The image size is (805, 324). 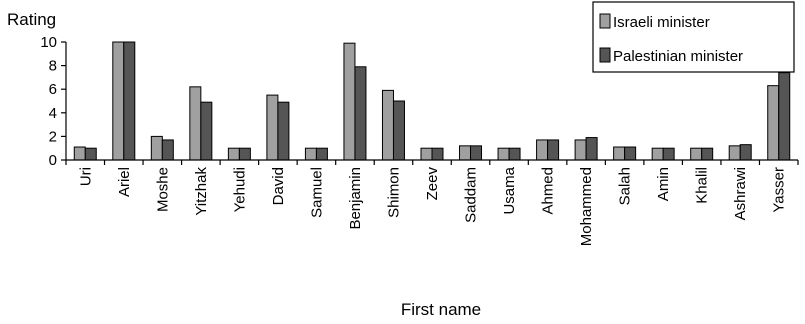 What do you see at coordinates (167, 150) in the screenshot?
I see `bar-palestinian-minister-moshe` at bounding box center [167, 150].